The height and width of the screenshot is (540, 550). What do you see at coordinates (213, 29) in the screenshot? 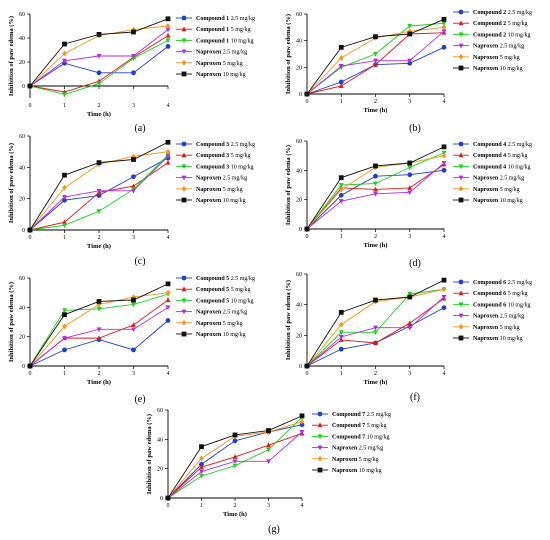
I see `legend-item: Compound 1 5 mg/kg` at bounding box center [213, 29].